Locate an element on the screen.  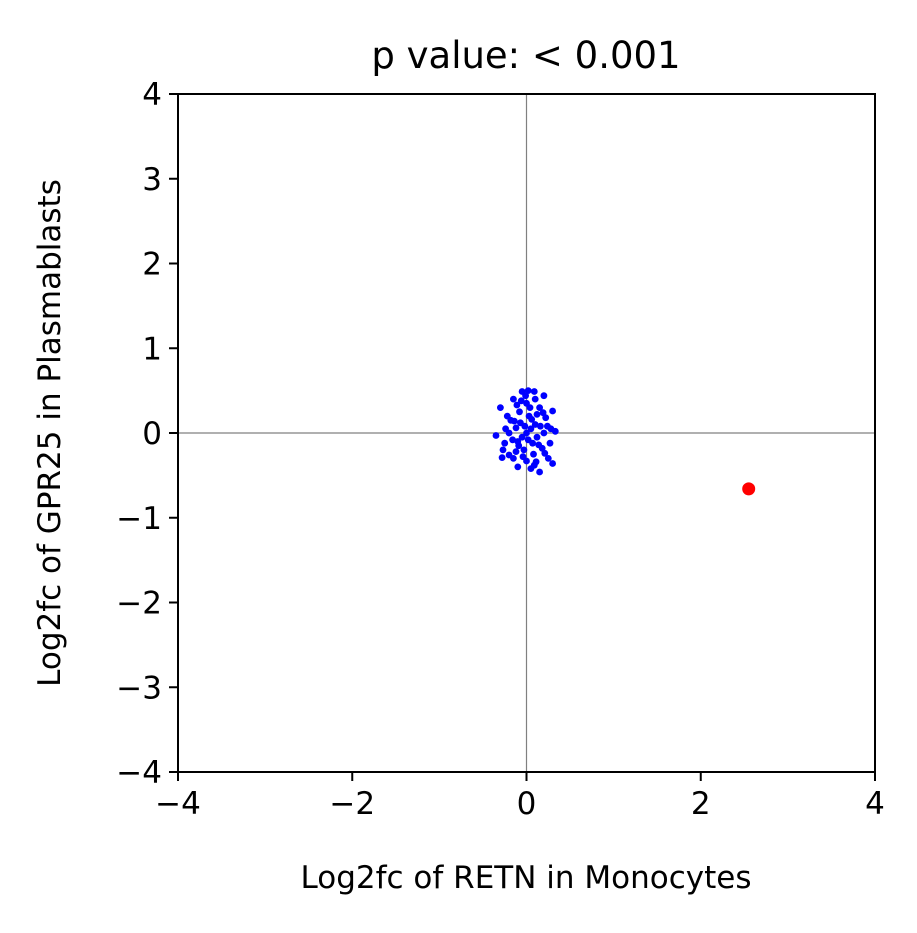
y-tick-label: −1 is located at coordinates (139, 519).